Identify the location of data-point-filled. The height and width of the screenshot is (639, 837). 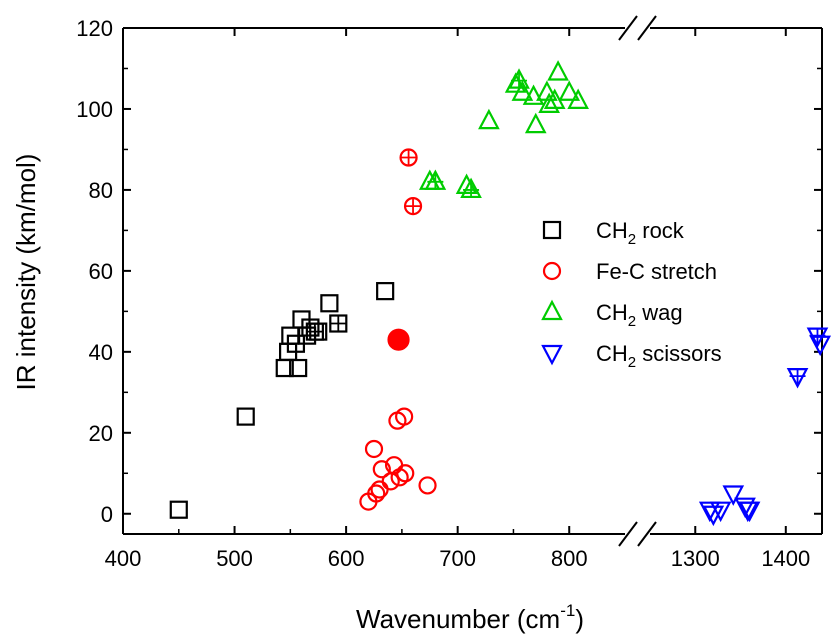
(398, 339).